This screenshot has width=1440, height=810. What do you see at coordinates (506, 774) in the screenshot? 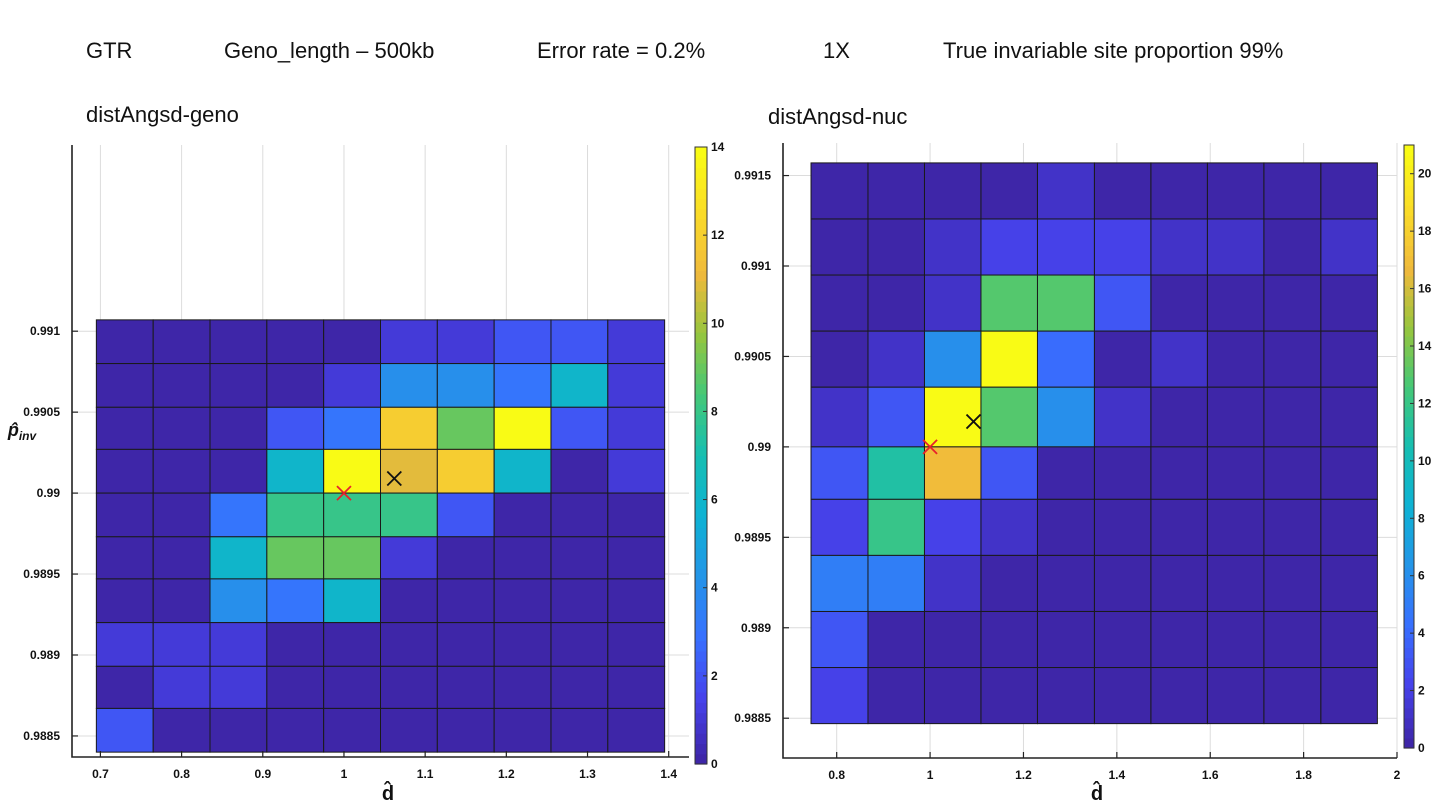
I see `x-tick-label: 1.2` at bounding box center [506, 774].